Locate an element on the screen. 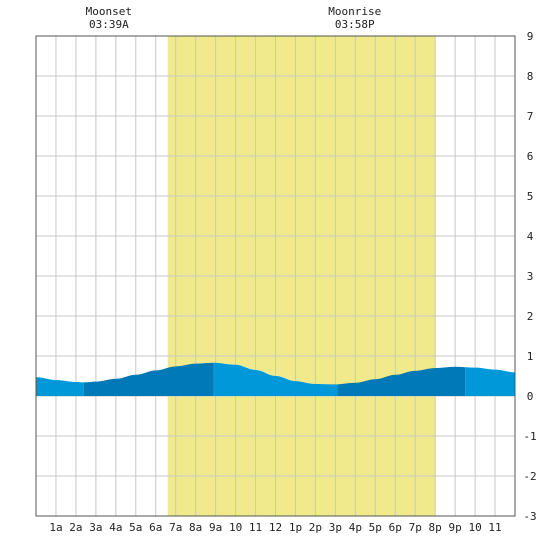 This screenshot has height=550, width=550. x-tick-label: 12 is located at coordinates (275, 527).